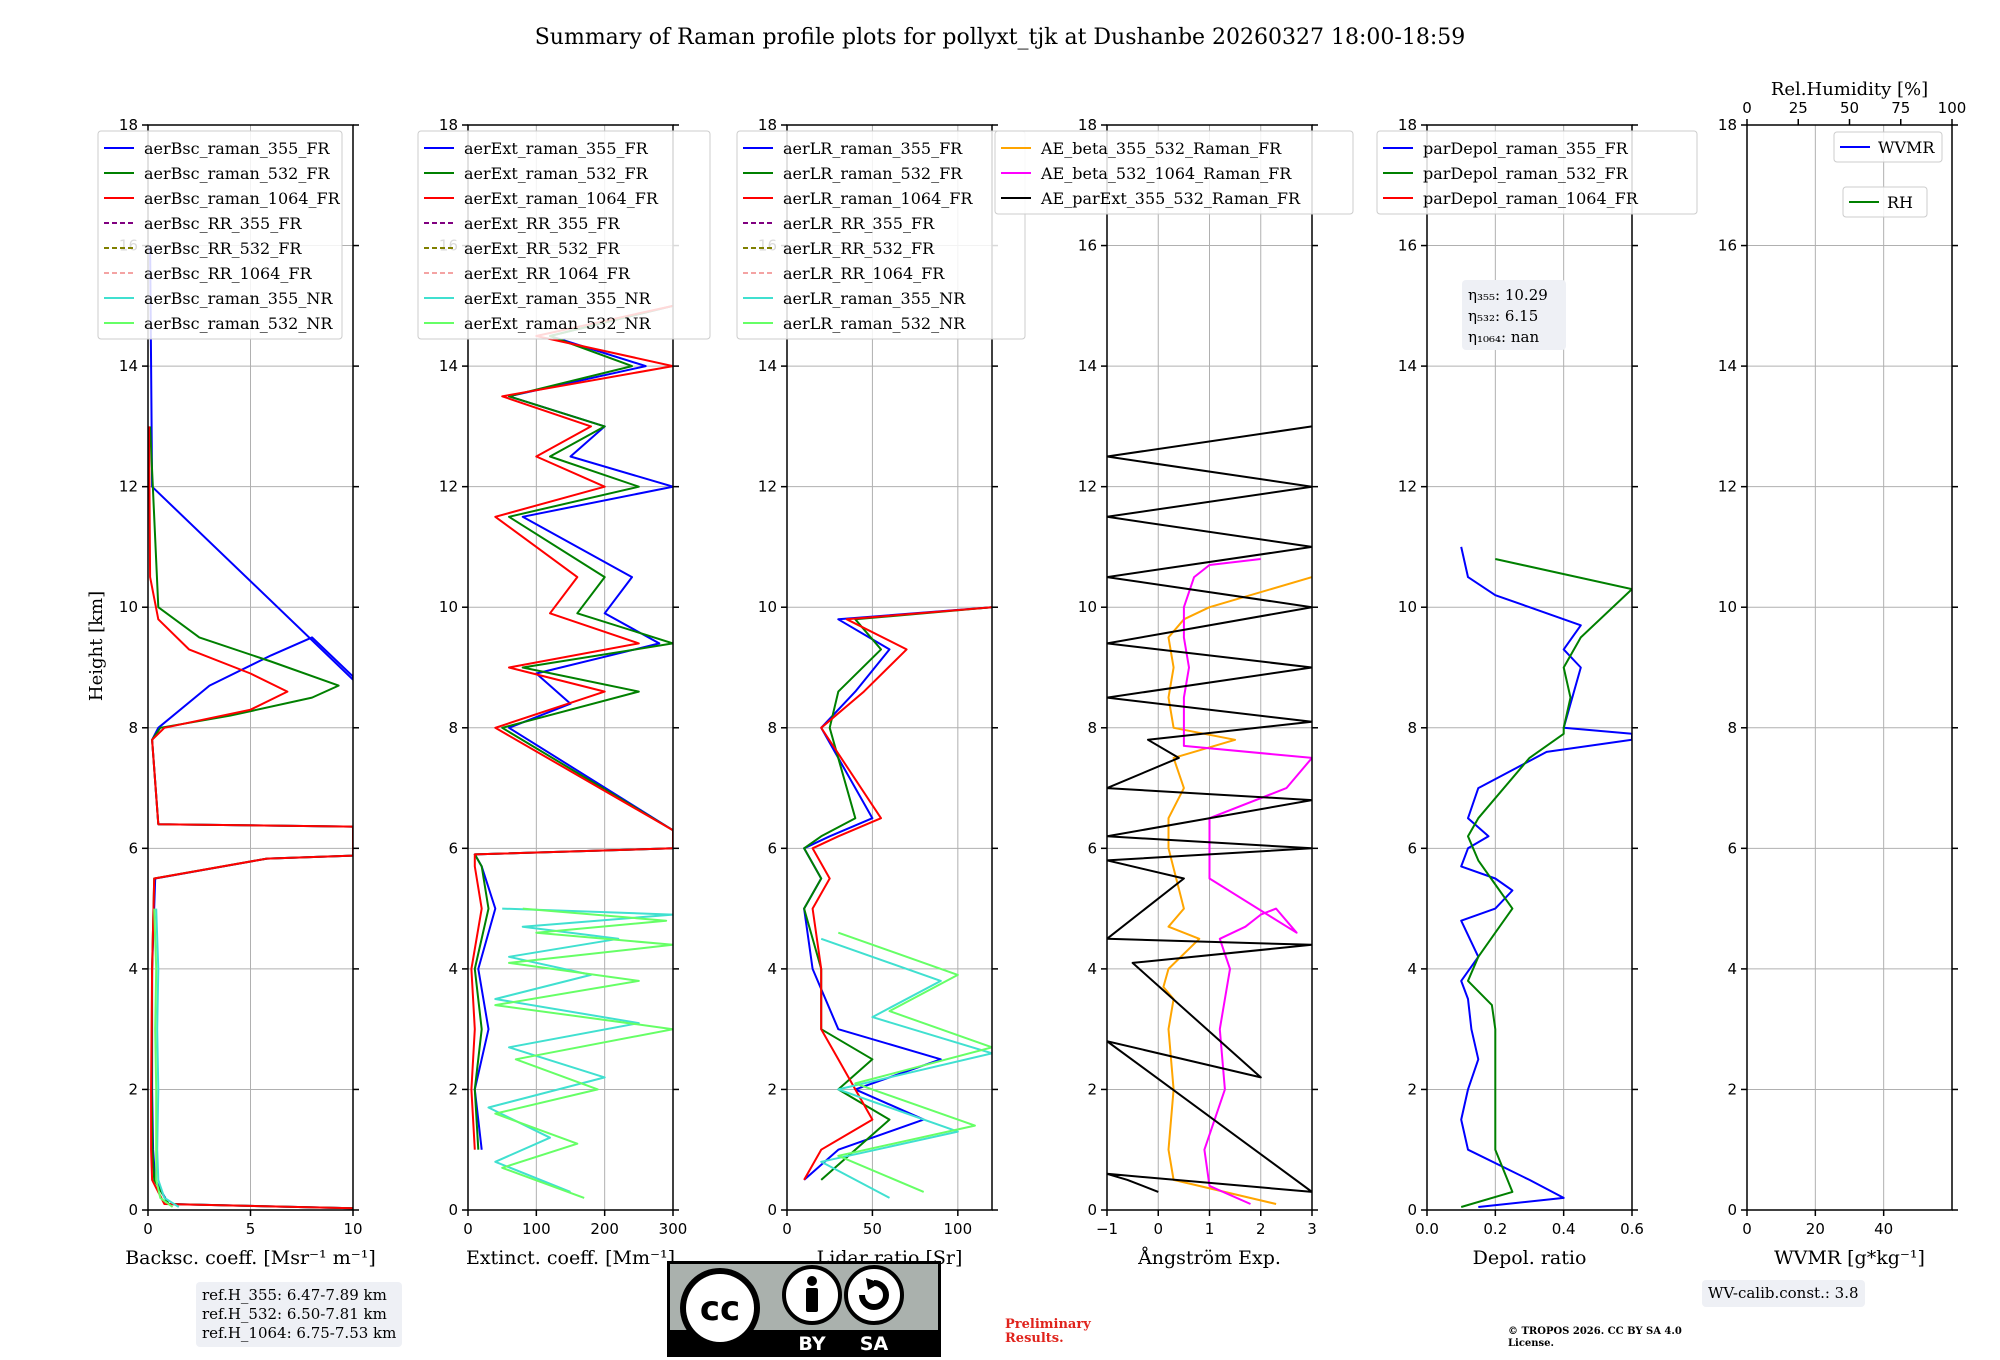  What do you see at coordinates (1952, 108) in the screenshot?
I see `top-tick-label: 100` at bounding box center [1952, 108].